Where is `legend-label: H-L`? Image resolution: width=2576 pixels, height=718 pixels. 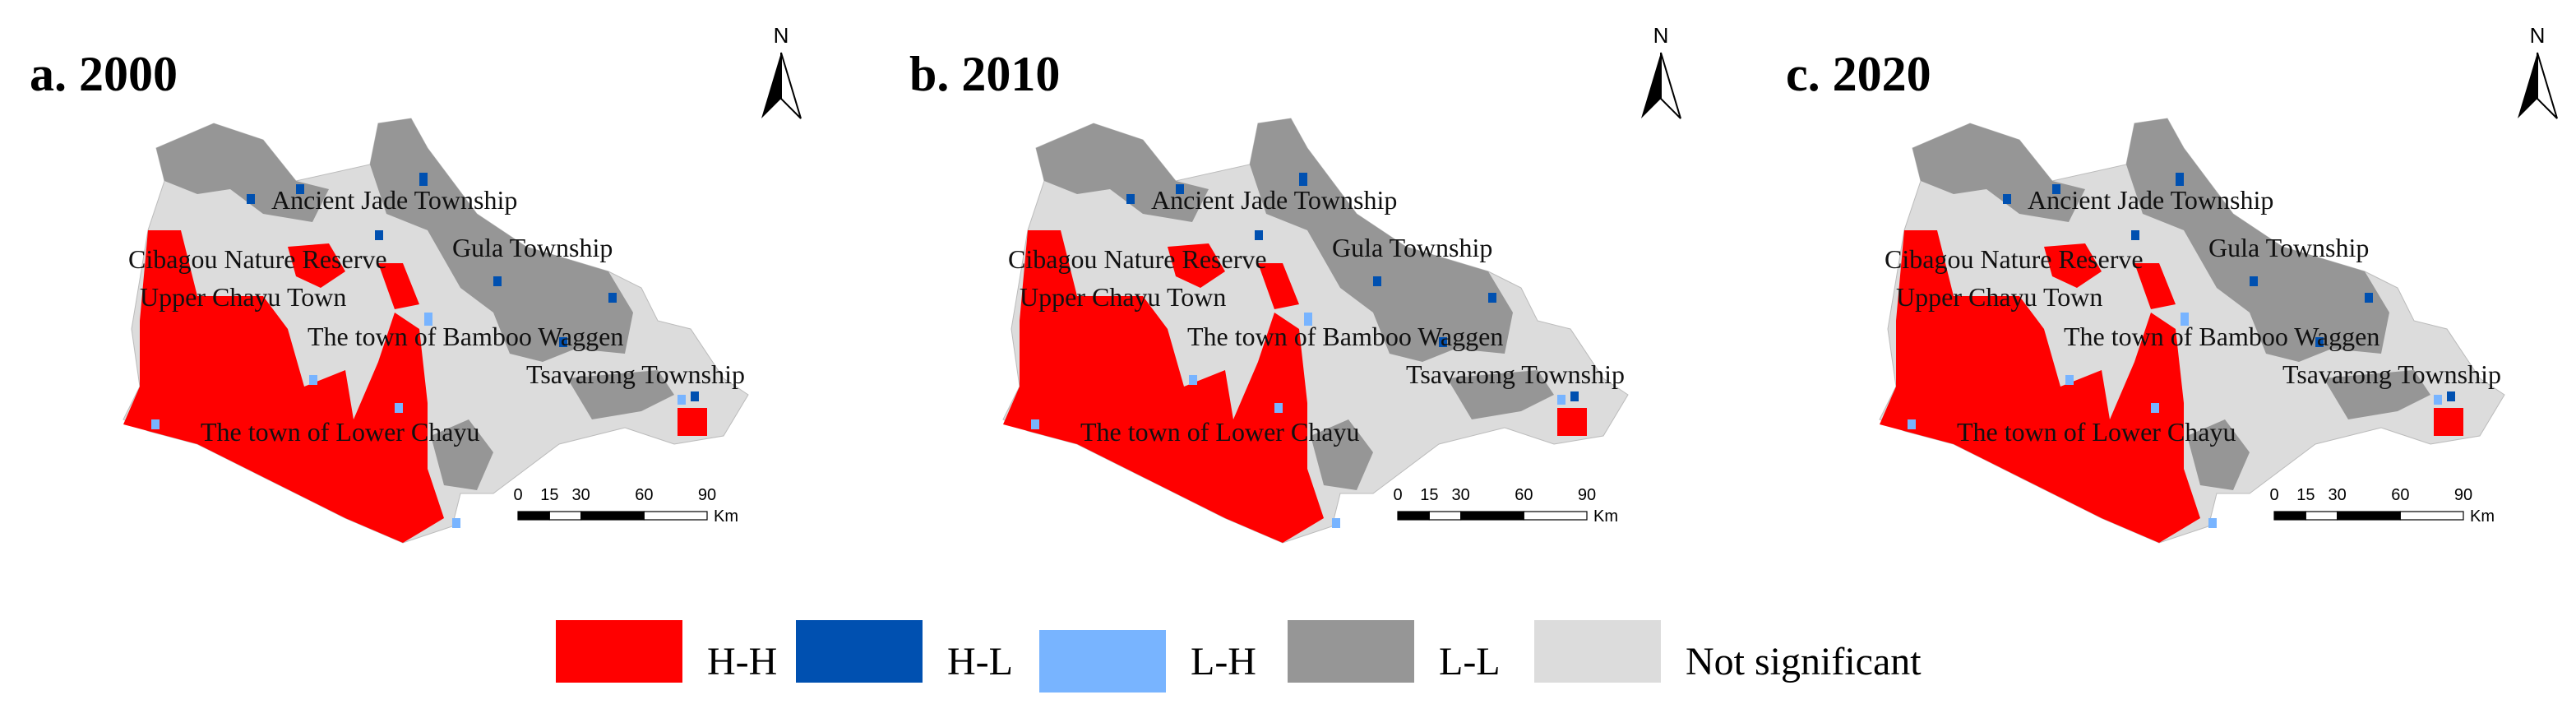
legend-label: H-L is located at coordinates (980, 661).